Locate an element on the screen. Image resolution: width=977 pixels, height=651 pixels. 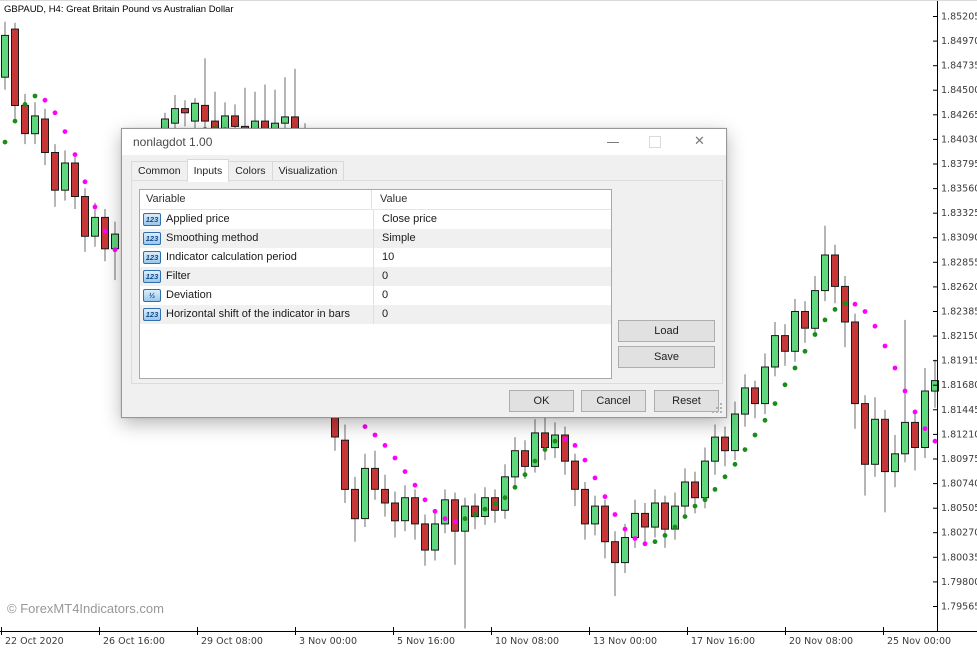
time-label: 3 Nov 00:00 is located at coordinates (328, 641).